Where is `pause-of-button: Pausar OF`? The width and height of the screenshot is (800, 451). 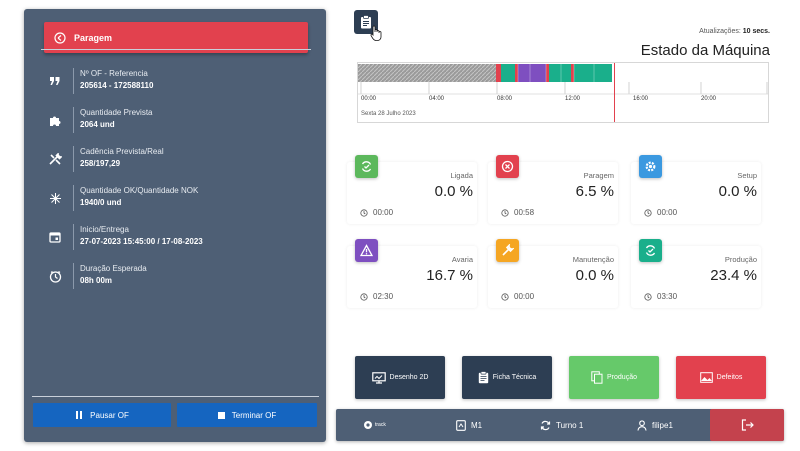
pause-of-button: Pausar OF is located at coordinates (102, 415).